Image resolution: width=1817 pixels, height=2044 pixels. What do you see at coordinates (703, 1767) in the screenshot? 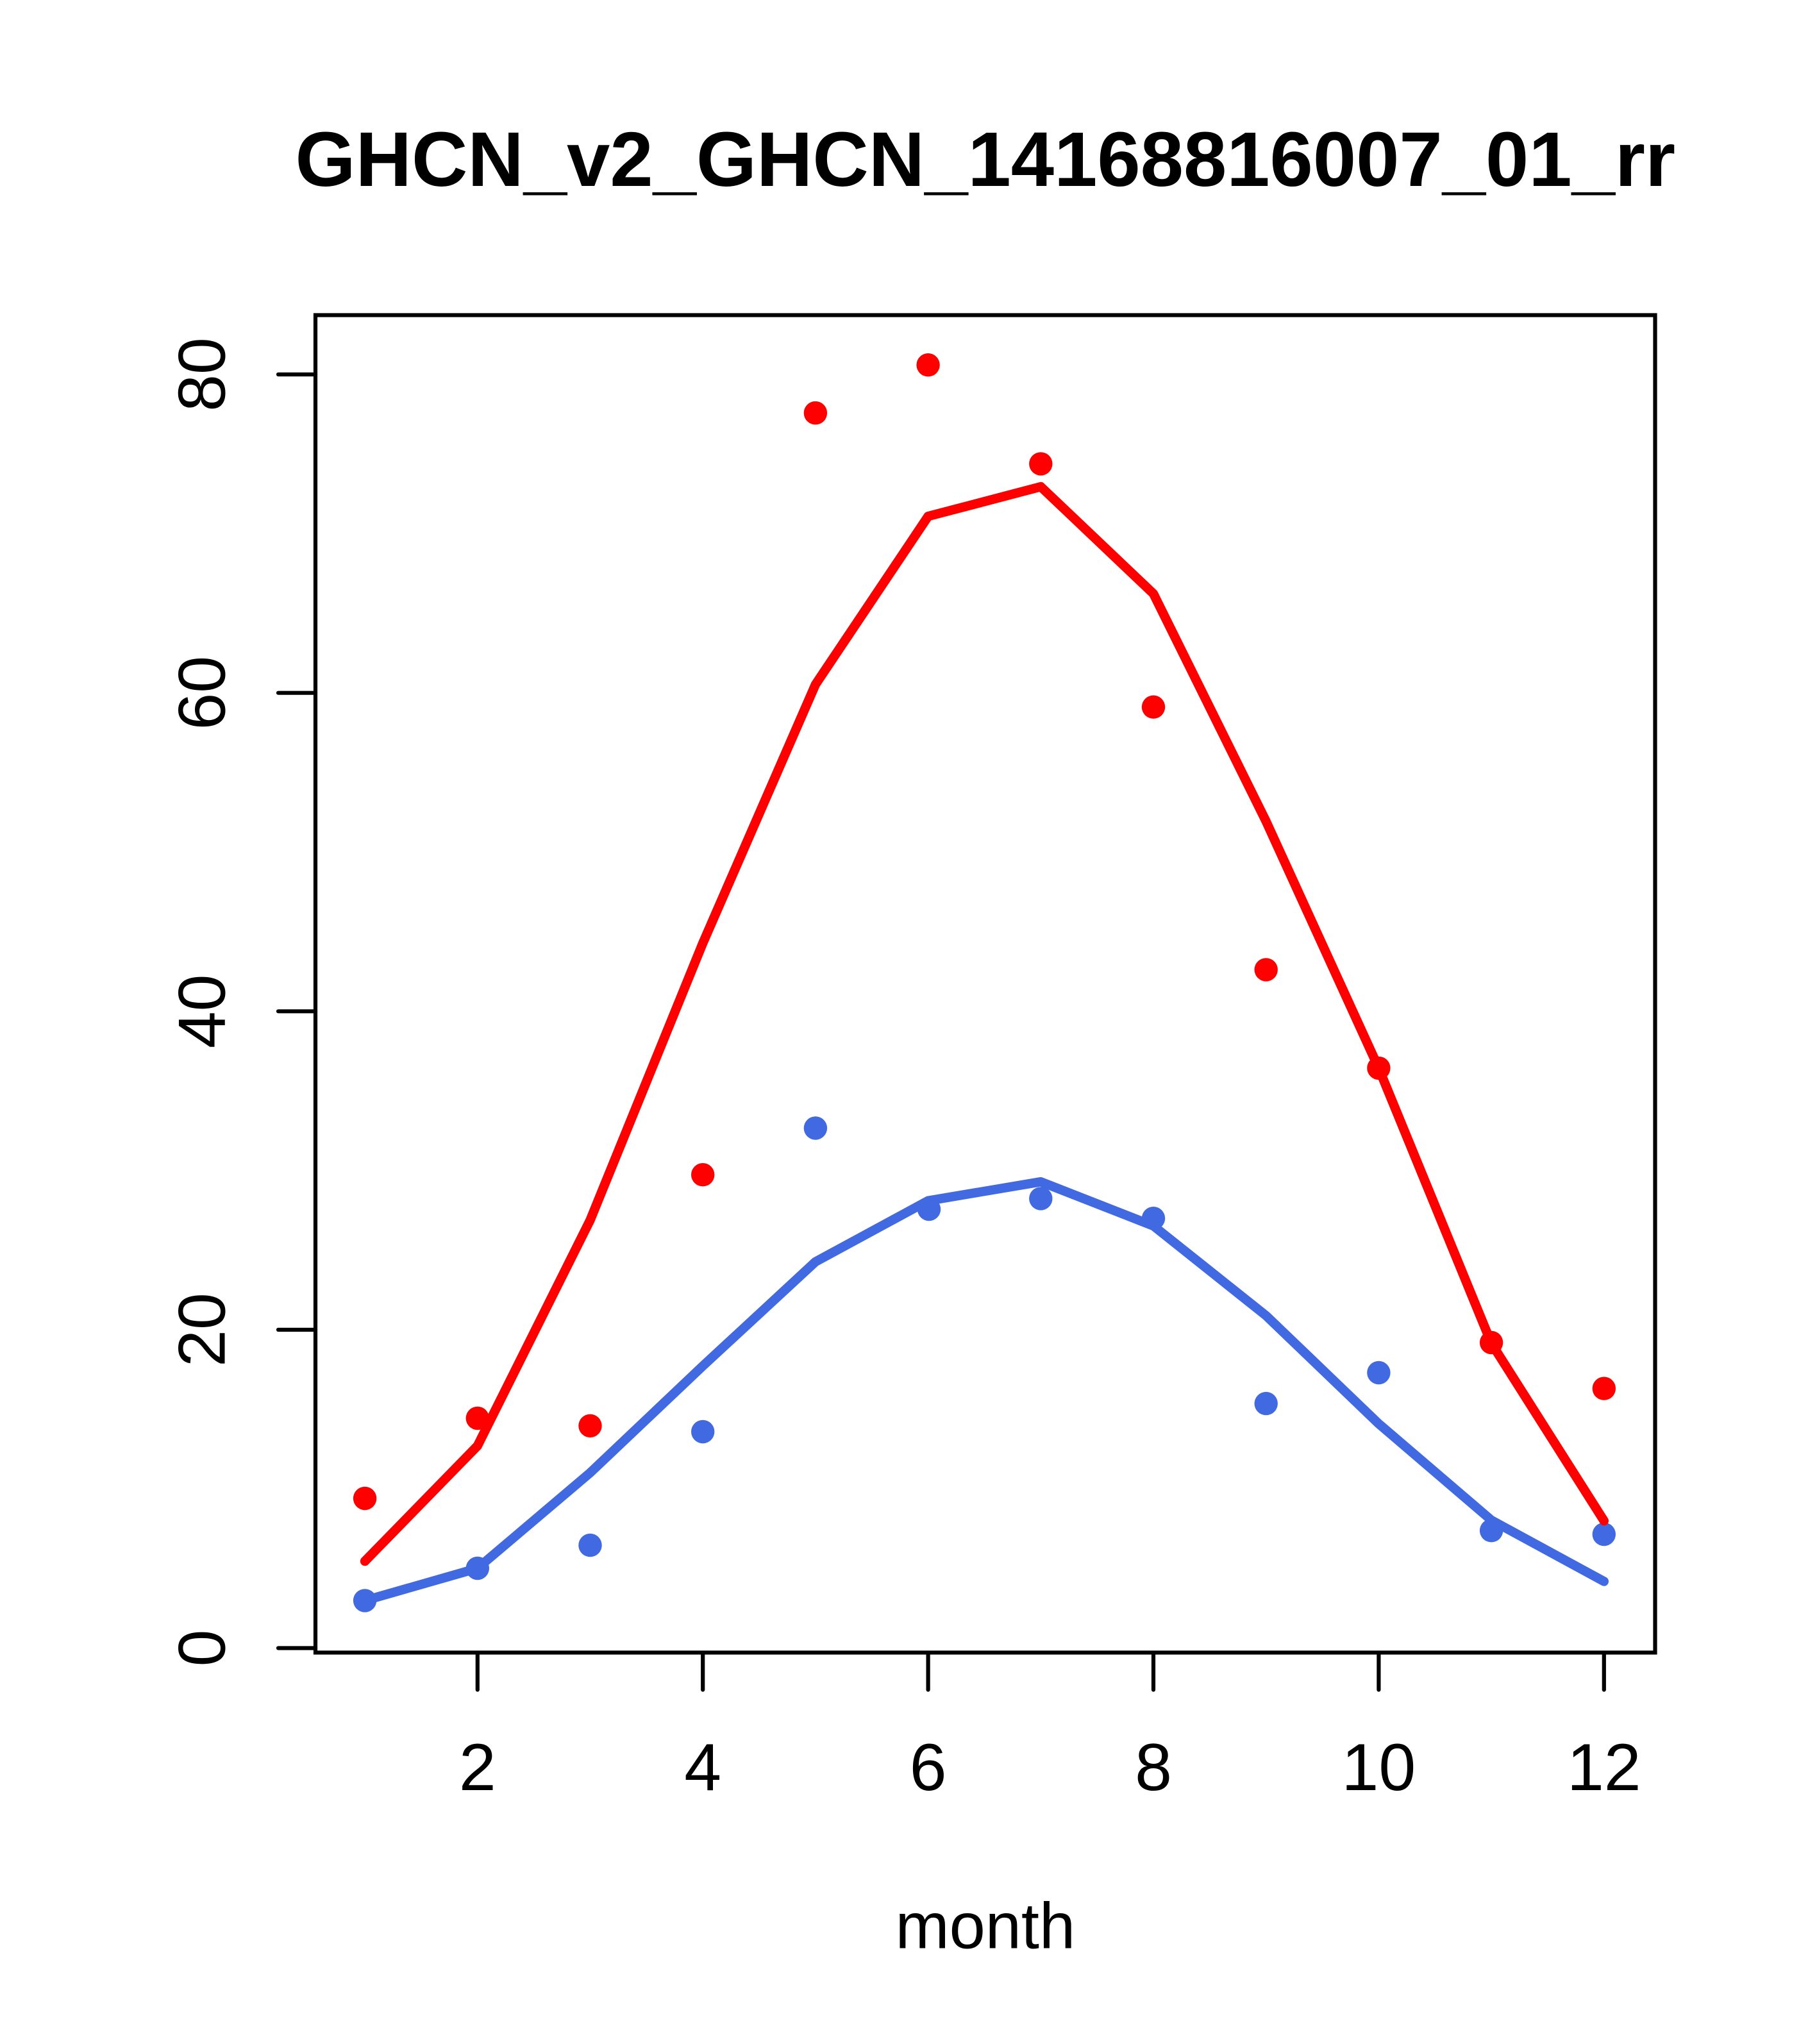
I see `svg-text: 4` at bounding box center [703, 1767].